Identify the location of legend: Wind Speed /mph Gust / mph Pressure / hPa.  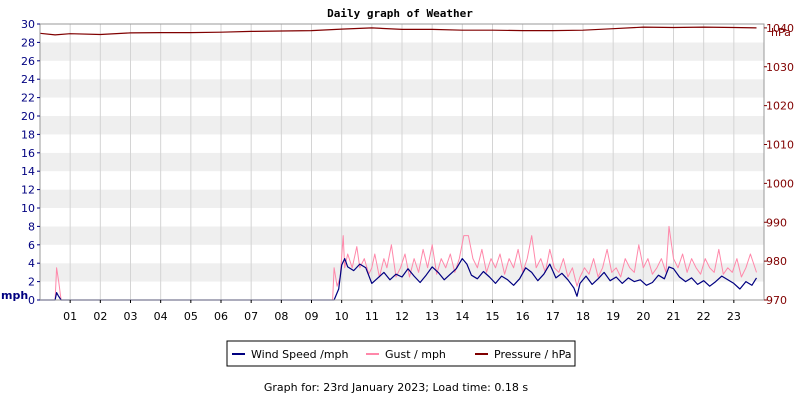
(401, 353).